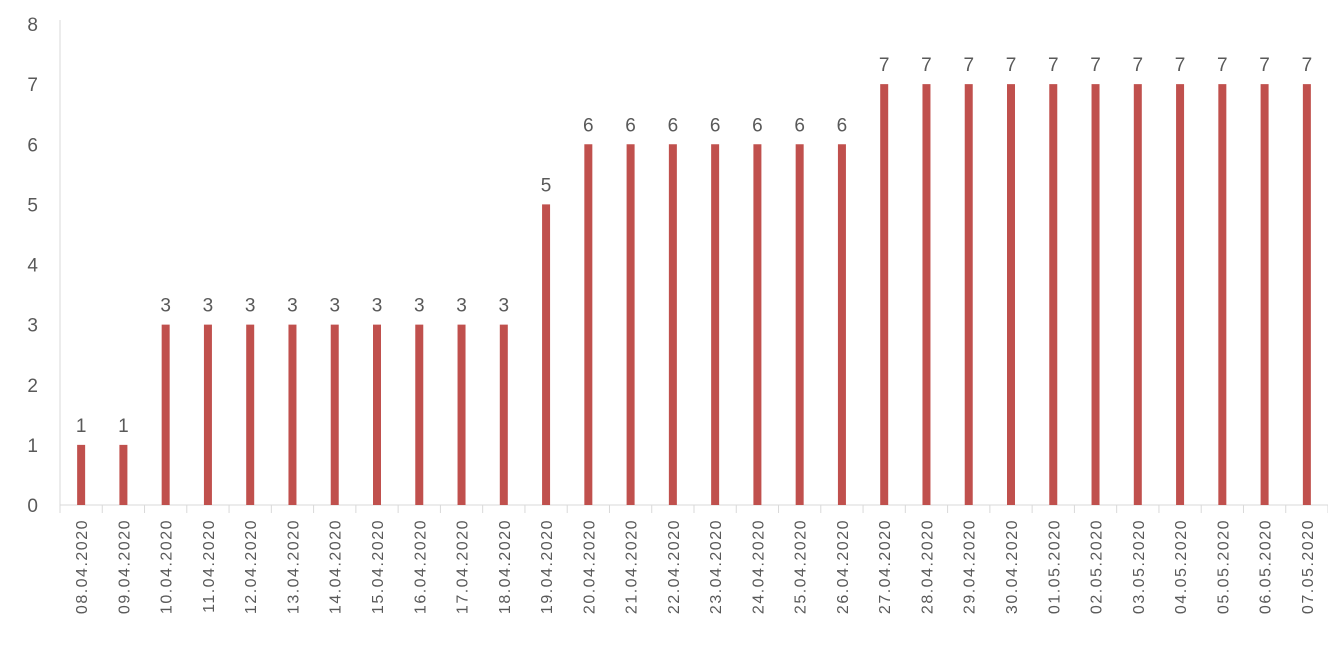 Image resolution: width=1328 pixels, height=662 pixels. Describe the element at coordinates (293, 566) in the screenshot. I see `x-category-label: 13.04.2020` at that location.